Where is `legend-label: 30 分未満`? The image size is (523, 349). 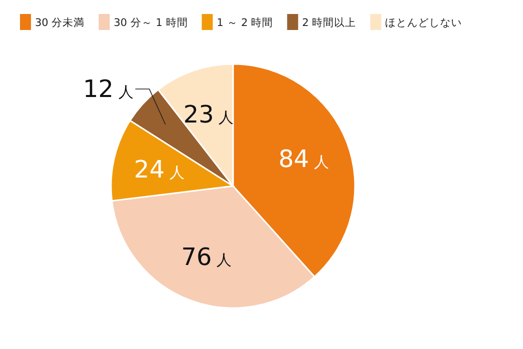
legend-label: 30 分未満 is located at coordinates (60, 22).